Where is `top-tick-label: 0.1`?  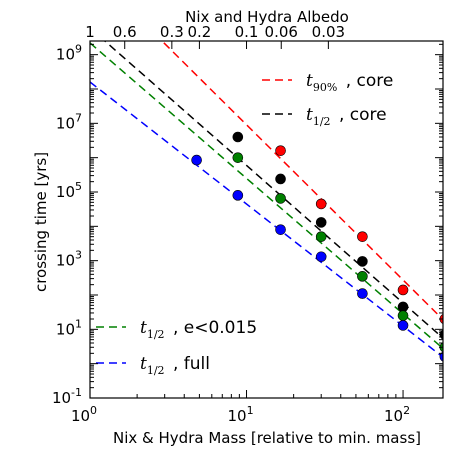
top-tick-label: 0.1 is located at coordinates (247, 32).